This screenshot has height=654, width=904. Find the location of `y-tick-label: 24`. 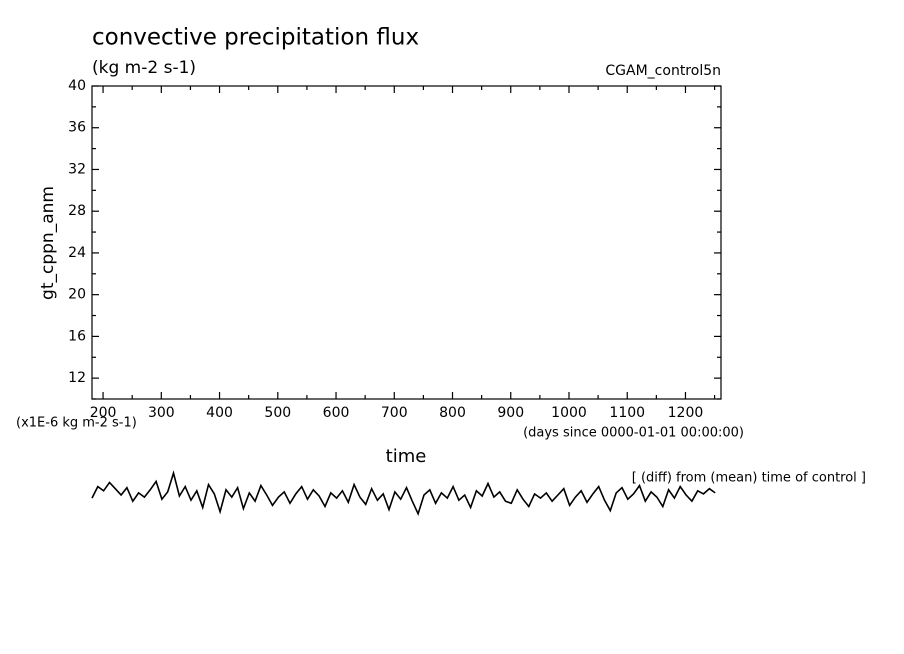

y-tick-label: 24 is located at coordinates (77, 253).